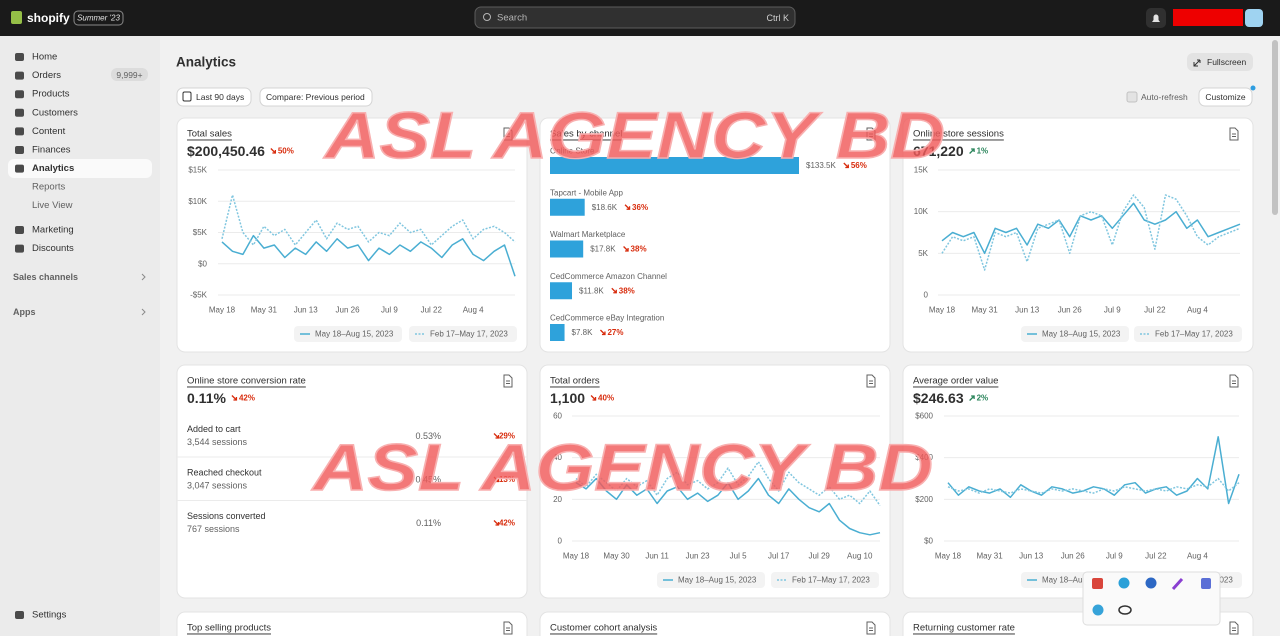 The width and height of the screenshot is (1280, 636). Describe the element at coordinates (1254, 18) in the screenshot. I see `avatar` at that location.